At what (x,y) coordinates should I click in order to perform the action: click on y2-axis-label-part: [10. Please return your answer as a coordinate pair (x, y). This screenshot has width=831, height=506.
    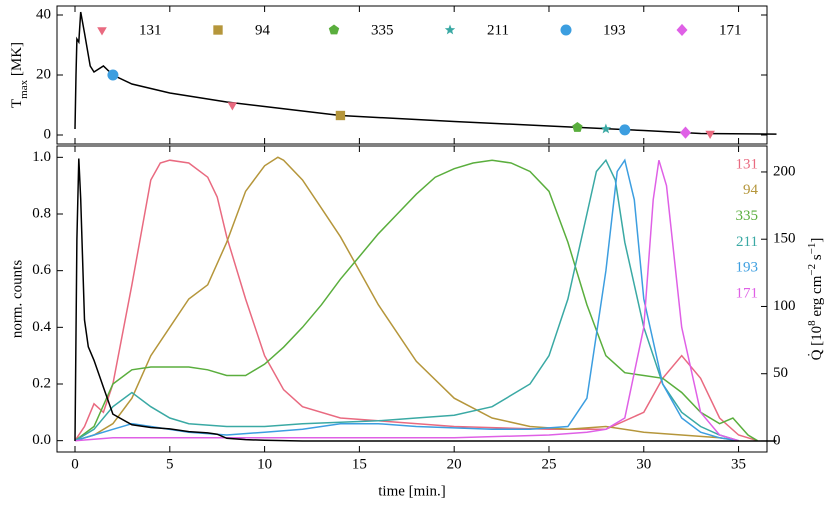
    Looking at the image, I should click on (817, 338).